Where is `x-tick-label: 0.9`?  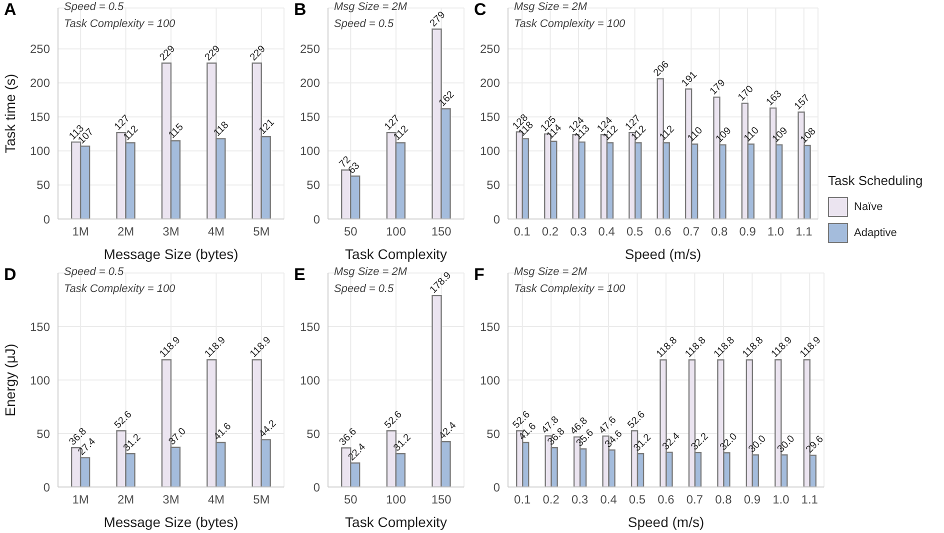
x-tick-label: 0.9 is located at coordinates (752, 499).